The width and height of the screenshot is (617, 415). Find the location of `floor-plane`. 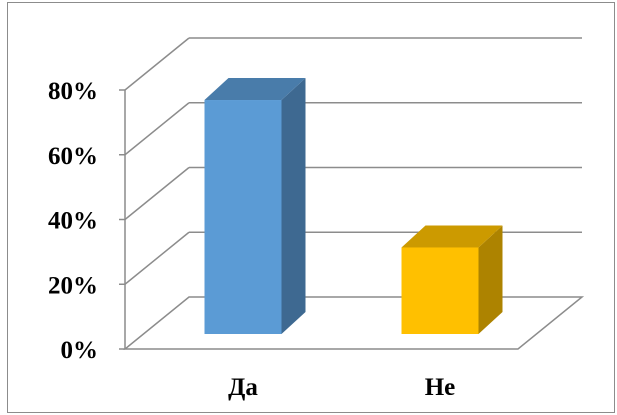

floor-plane is located at coordinates (353, 323).